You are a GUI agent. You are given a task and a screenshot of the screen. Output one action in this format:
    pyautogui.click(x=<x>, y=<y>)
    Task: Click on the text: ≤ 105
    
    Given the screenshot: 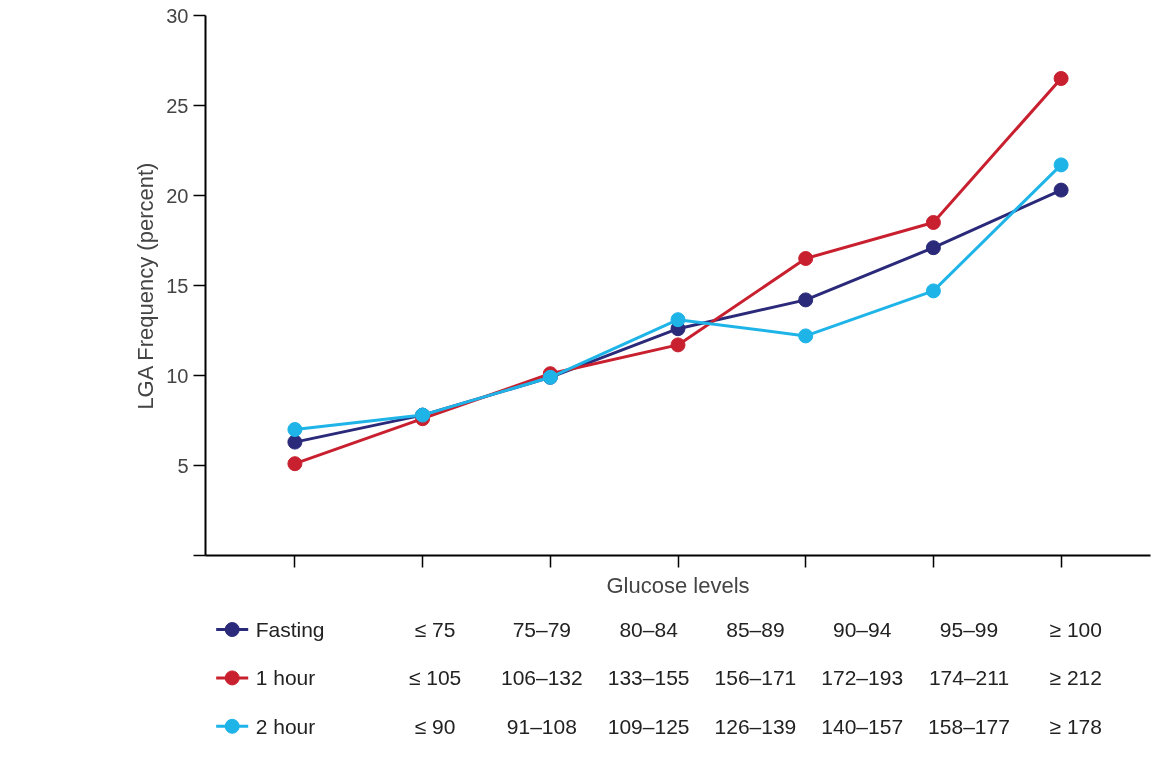 What is the action you would take?
    pyautogui.click(x=435, y=678)
    